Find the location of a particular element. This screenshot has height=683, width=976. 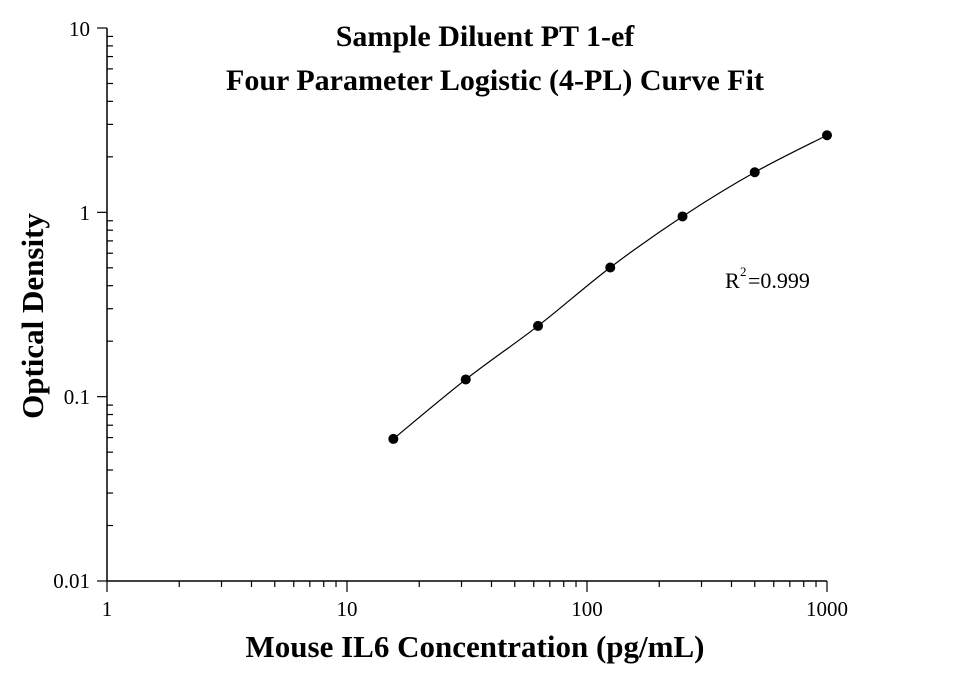

x-tick-label: 10 is located at coordinates (347, 609).